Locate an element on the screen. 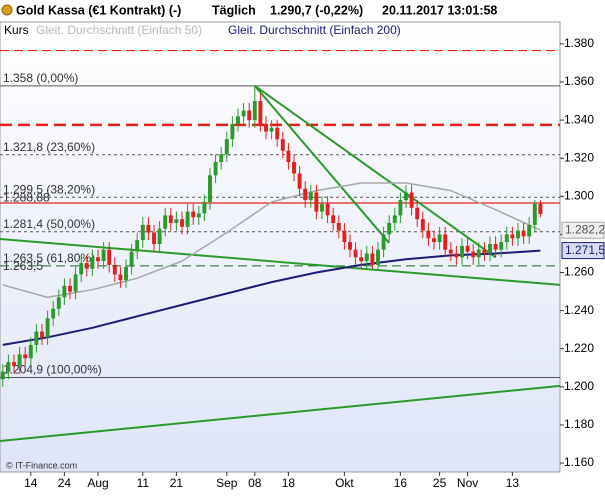 The image size is (605, 499). y-tick-label: 1.340 is located at coordinates (579, 119).